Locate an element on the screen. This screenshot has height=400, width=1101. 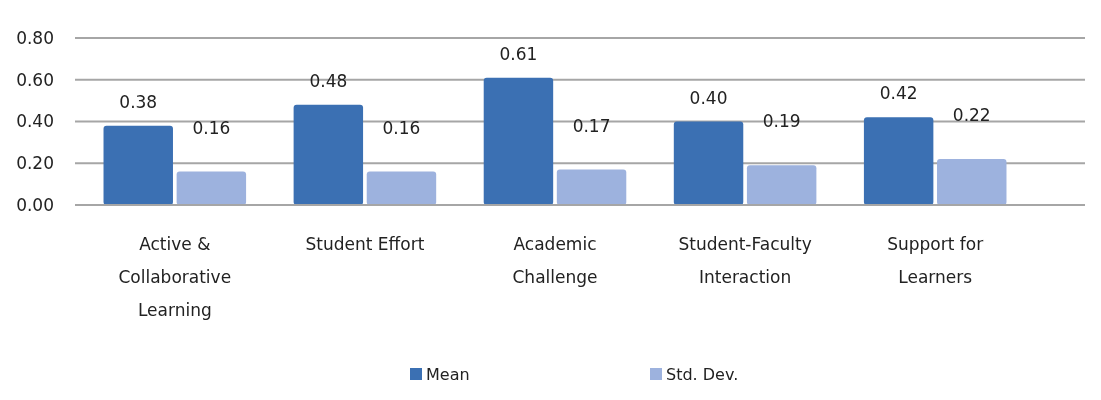
x-tick-label: Active & Collaborative Learning is located at coordinates (175, 277).